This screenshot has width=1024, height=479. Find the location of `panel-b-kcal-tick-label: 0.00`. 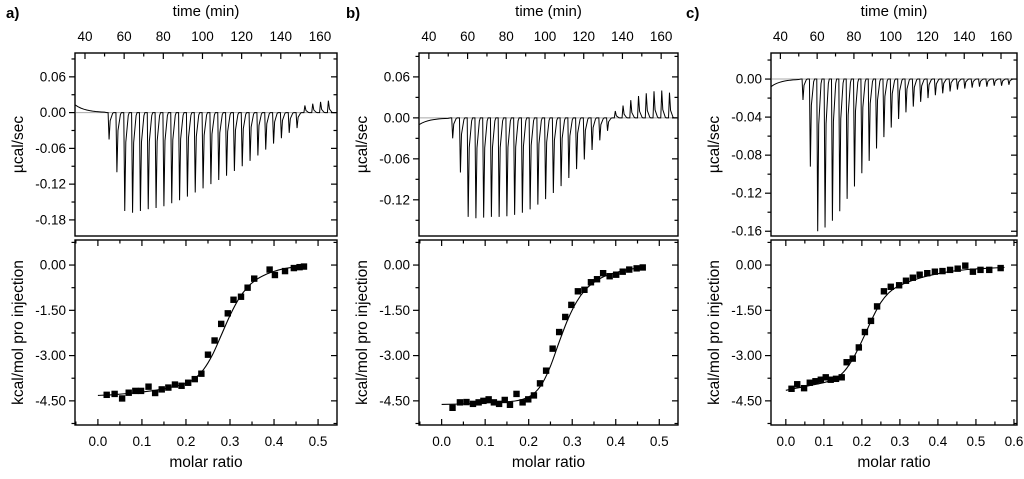

panel-b-kcal-tick-label: 0.00 is located at coordinates (397, 265).